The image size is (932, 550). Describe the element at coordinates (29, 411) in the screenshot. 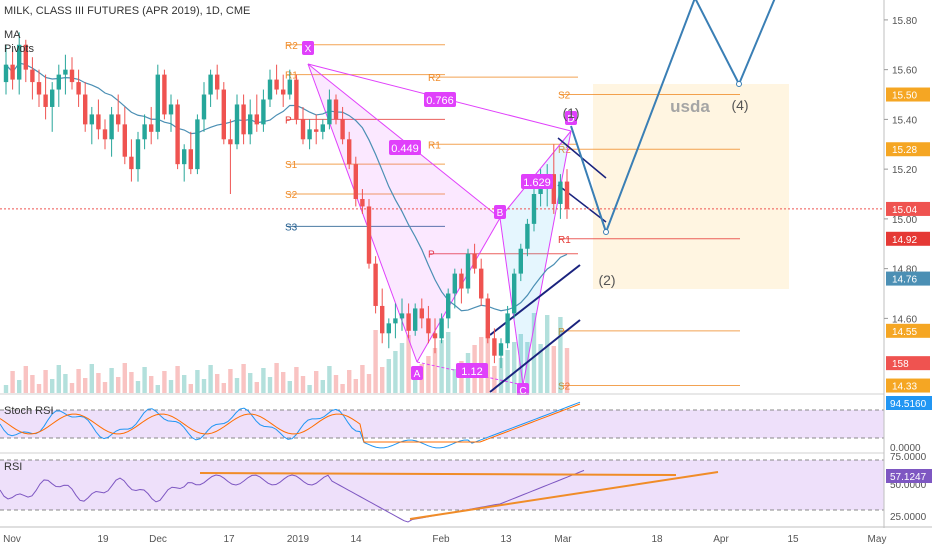

I see `stoch-rsi-title: Stoch RSI` at that location.